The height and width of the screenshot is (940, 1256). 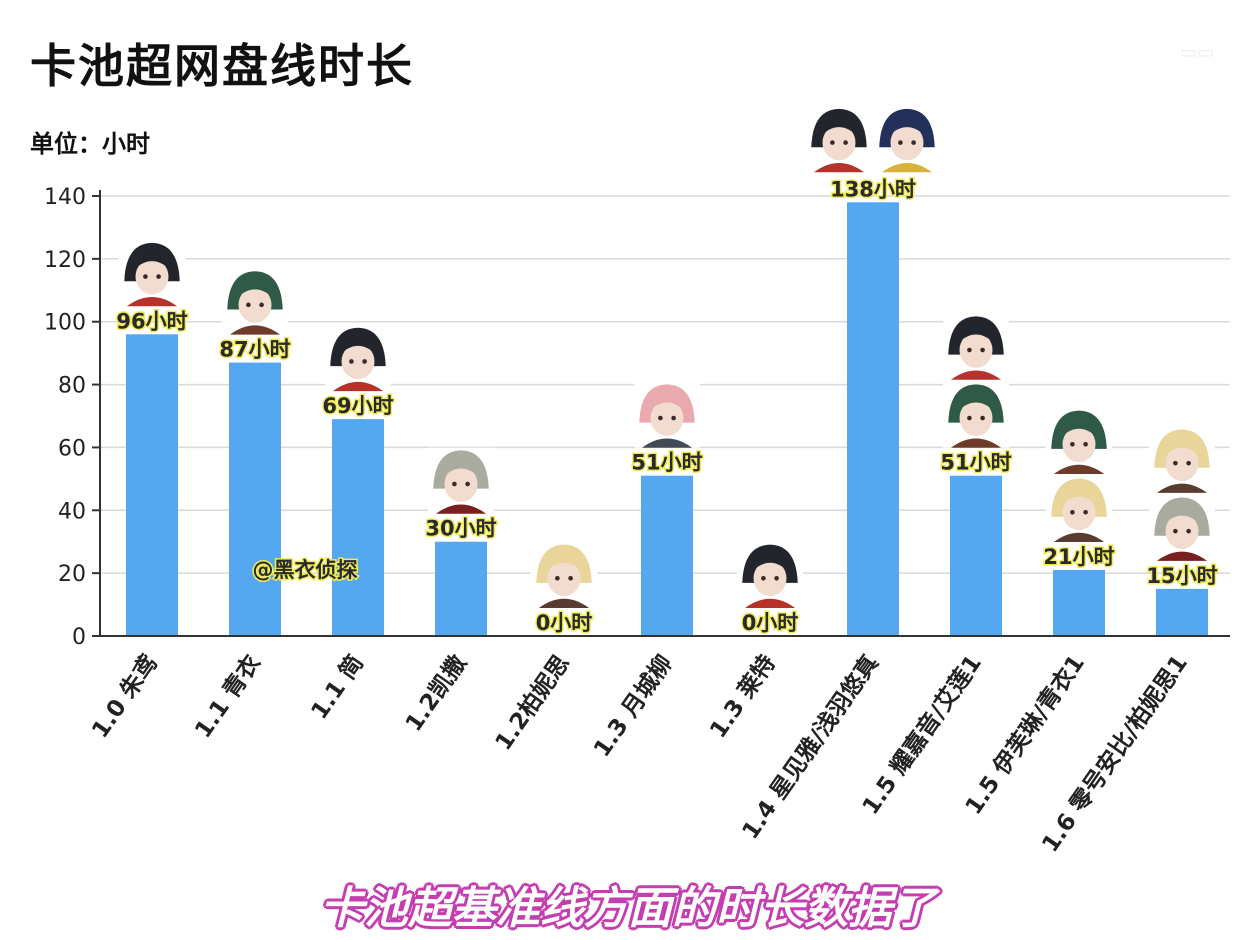 What do you see at coordinates (79, 637) in the screenshot?
I see `y-tick-label: 0` at bounding box center [79, 637].